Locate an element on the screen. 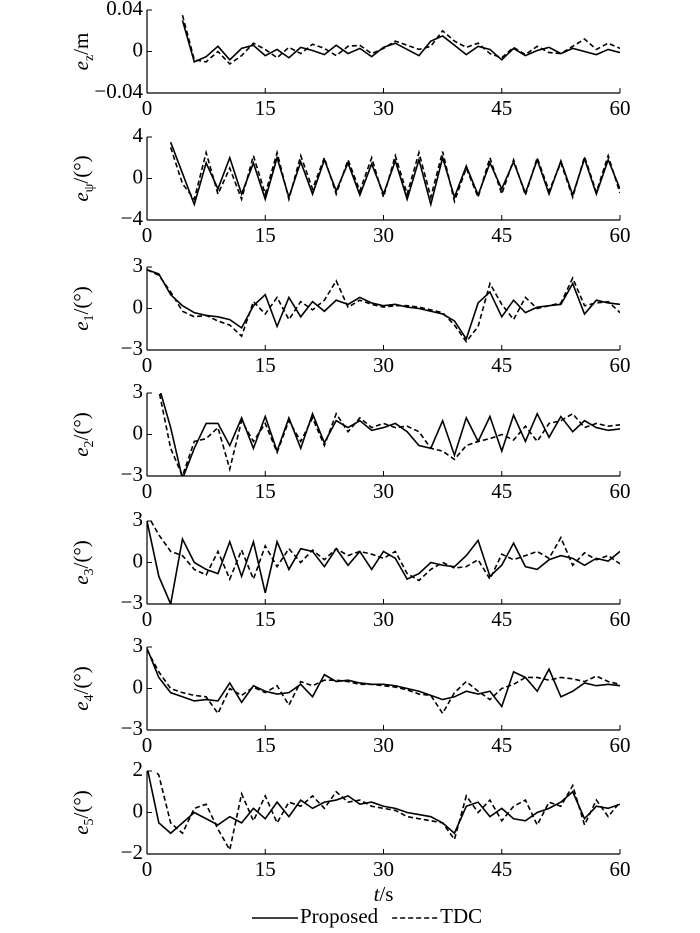 This screenshot has height=933, width=700. legend-label: Proposed is located at coordinates (339, 916).